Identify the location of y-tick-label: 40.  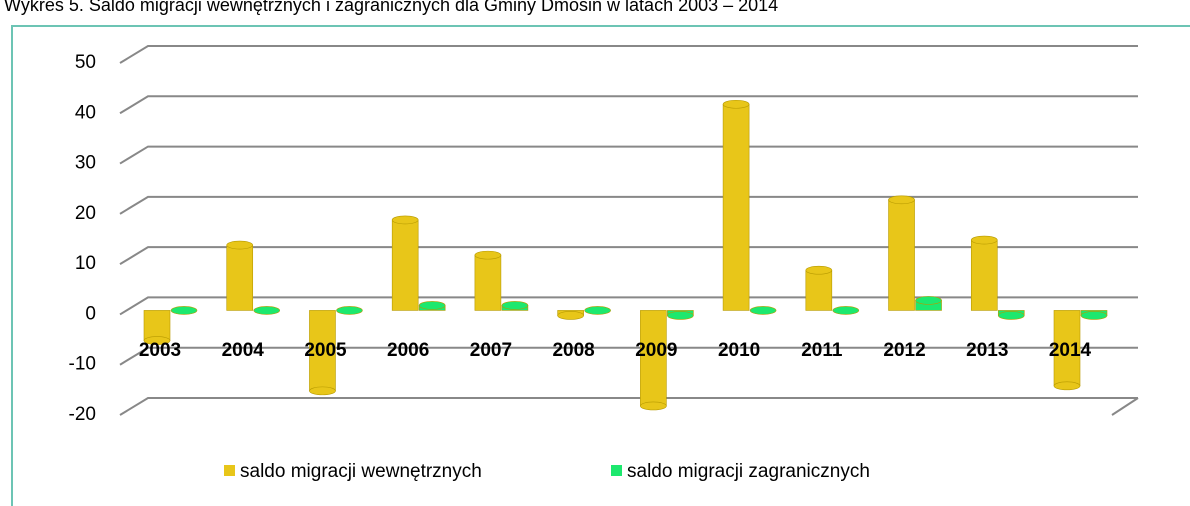
(85, 112).